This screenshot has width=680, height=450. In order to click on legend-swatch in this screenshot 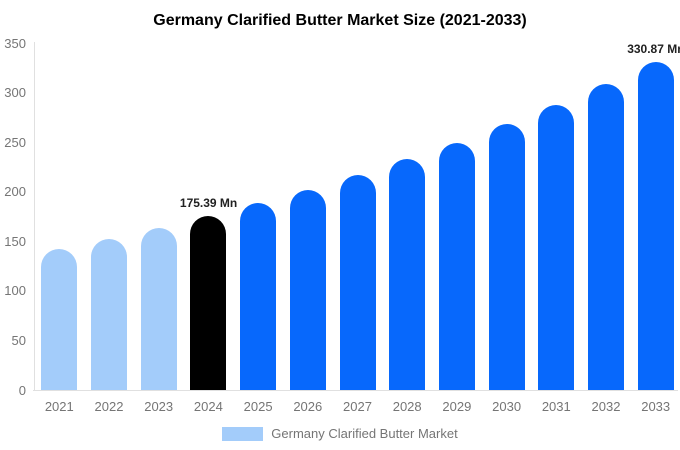, I will do `click(243, 433)`.